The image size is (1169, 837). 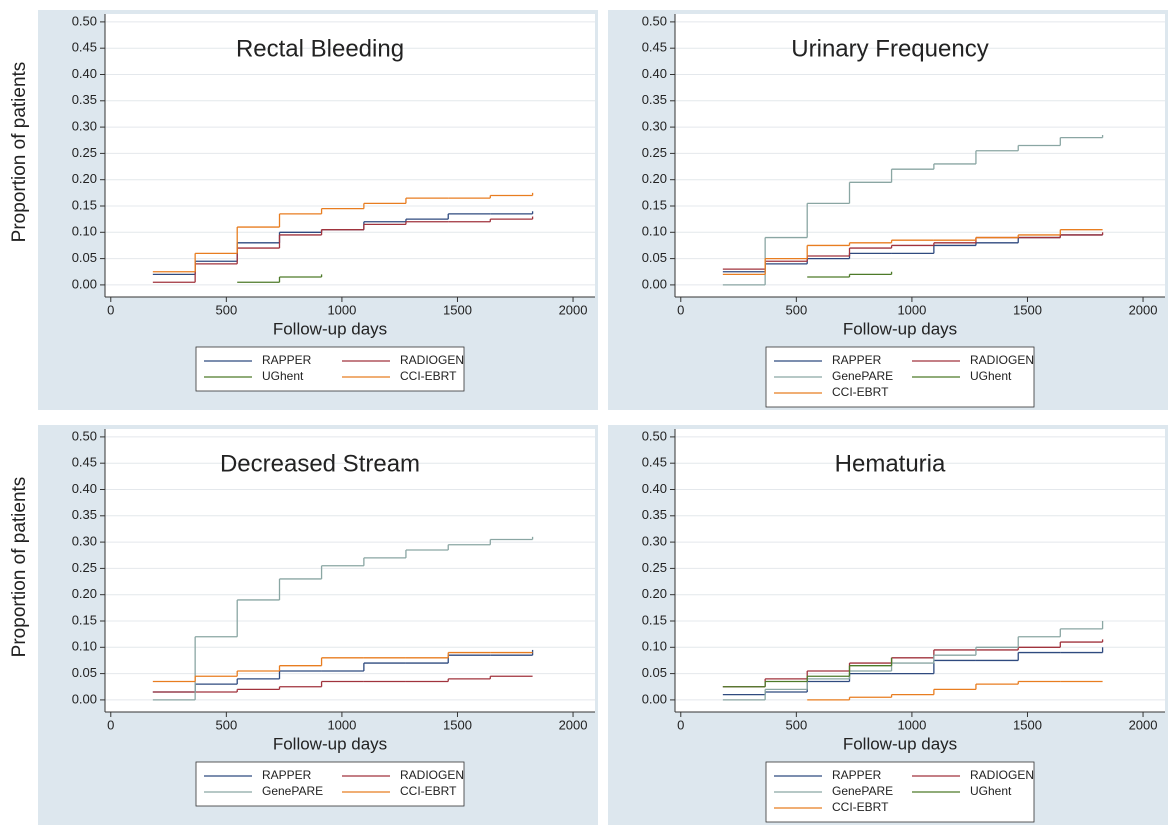 I want to click on chart-title: Urinary Frequency, so click(x=889, y=48).